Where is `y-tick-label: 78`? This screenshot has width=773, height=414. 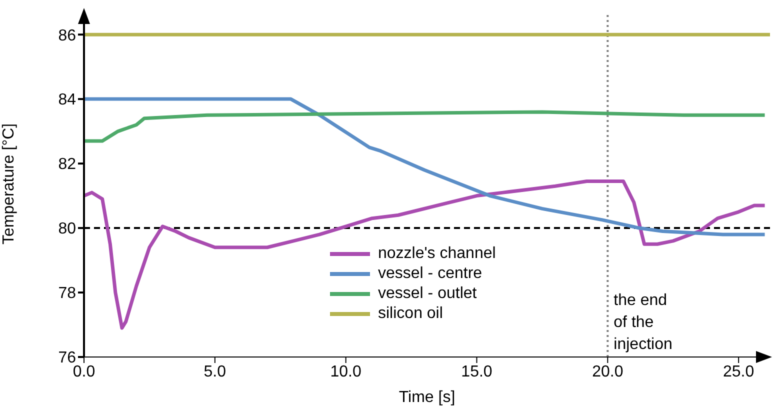
y-tick-label: 78 is located at coordinates (67, 293).